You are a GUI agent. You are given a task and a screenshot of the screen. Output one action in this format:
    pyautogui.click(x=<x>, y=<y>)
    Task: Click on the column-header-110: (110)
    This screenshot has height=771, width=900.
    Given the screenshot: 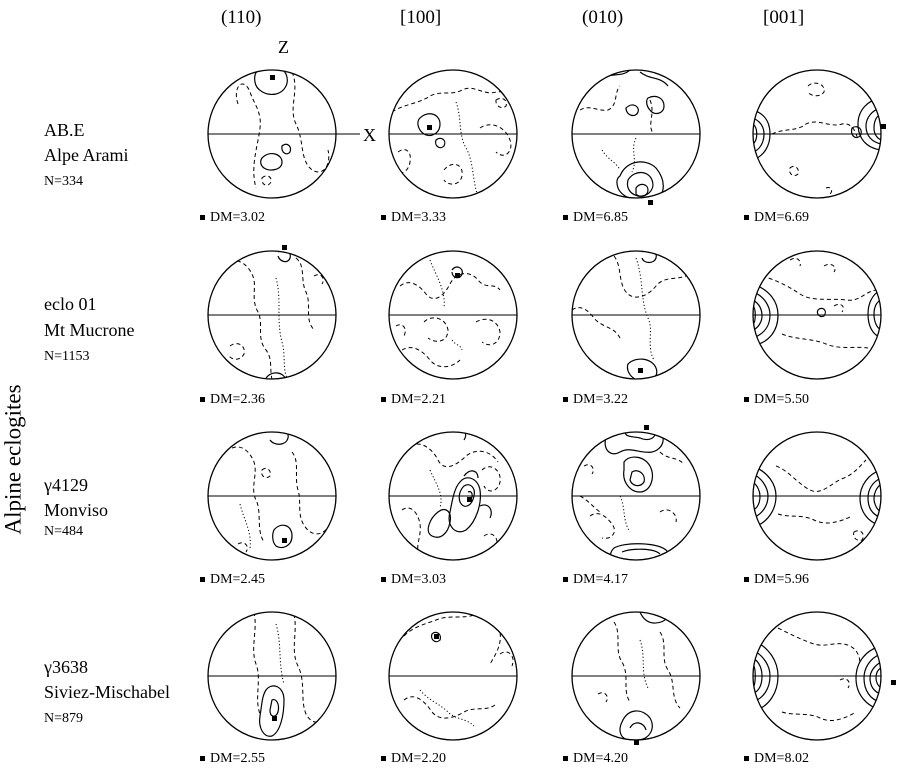 What is the action you would take?
    pyautogui.click(x=241, y=17)
    